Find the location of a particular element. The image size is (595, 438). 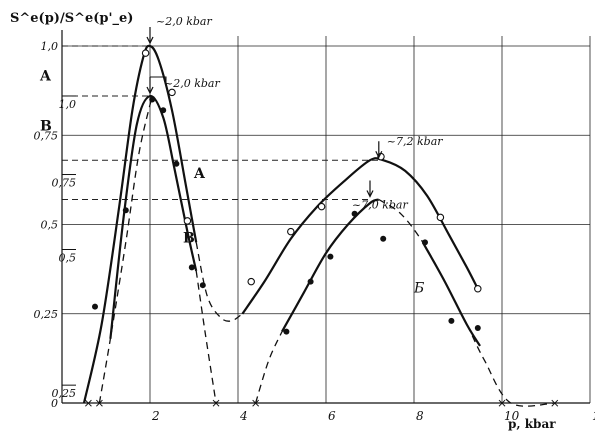

y-tick-label: 0,25 is located at coordinates (46, 314).